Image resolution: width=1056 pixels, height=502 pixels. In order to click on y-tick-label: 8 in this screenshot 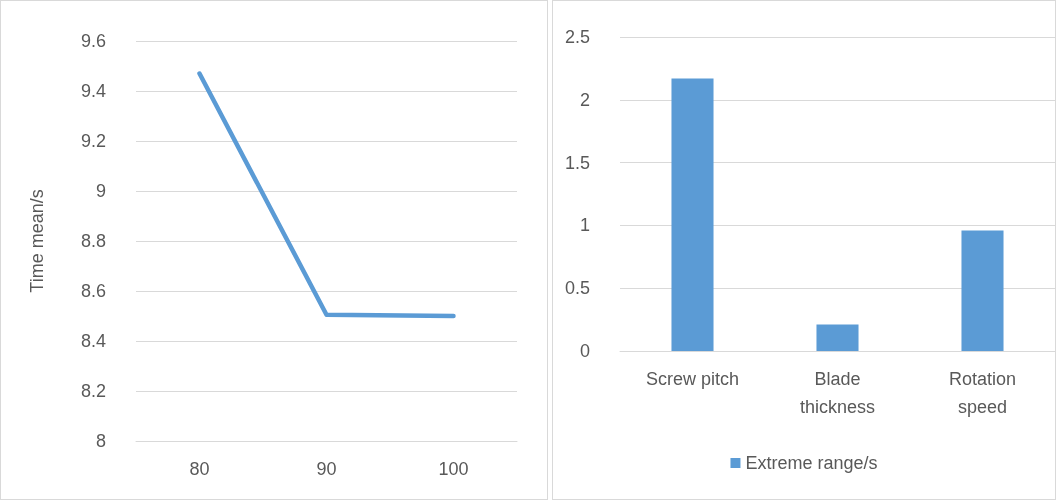, I will do `click(100, 441)`.